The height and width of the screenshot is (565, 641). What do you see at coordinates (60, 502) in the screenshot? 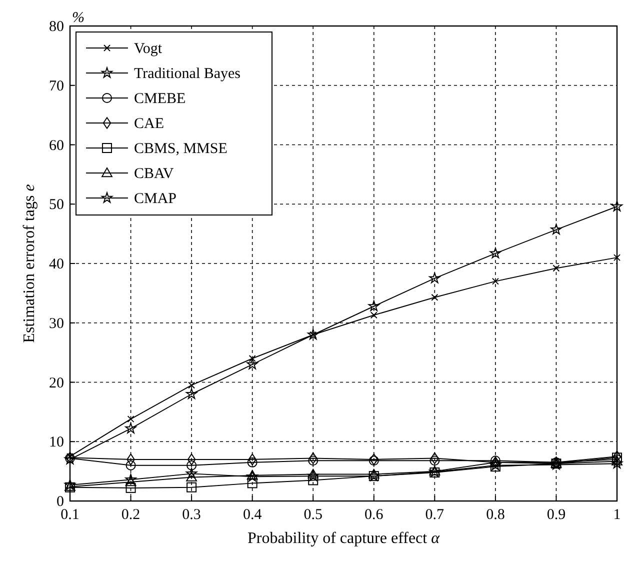
I see `y-tick-label: 0` at bounding box center [60, 502].